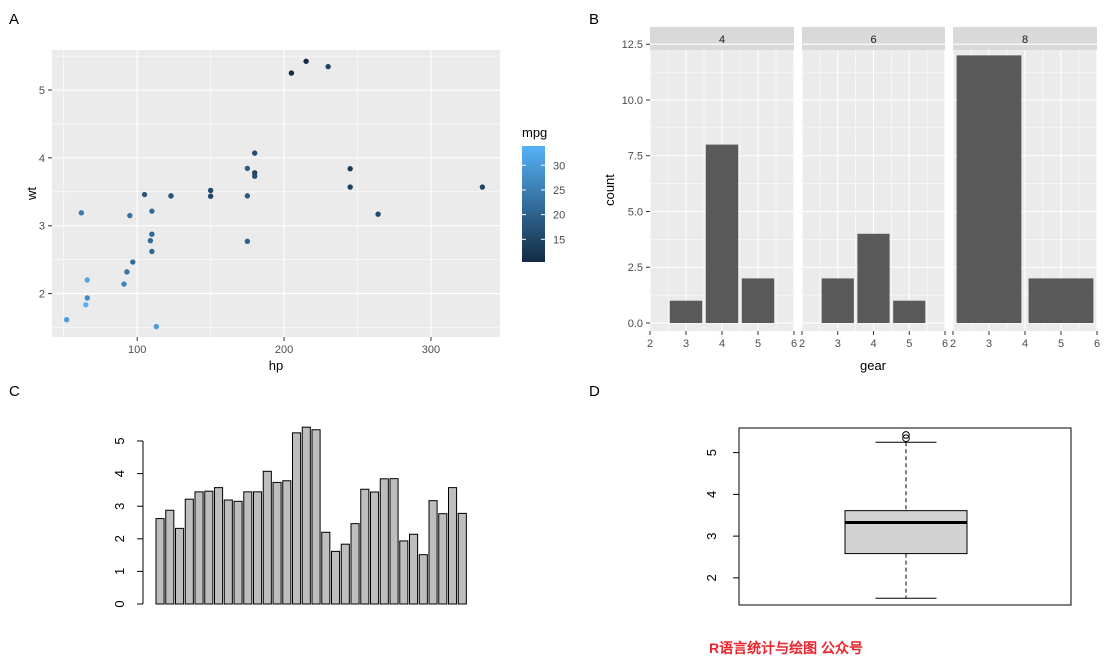  I want to click on y-tick-label: 5.0, so click(635, 212).